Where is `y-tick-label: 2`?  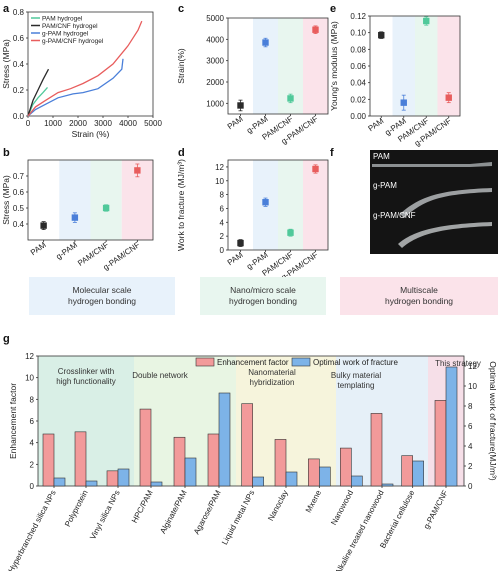
y-tick-label: 2 is located at coordinates (222, 236).